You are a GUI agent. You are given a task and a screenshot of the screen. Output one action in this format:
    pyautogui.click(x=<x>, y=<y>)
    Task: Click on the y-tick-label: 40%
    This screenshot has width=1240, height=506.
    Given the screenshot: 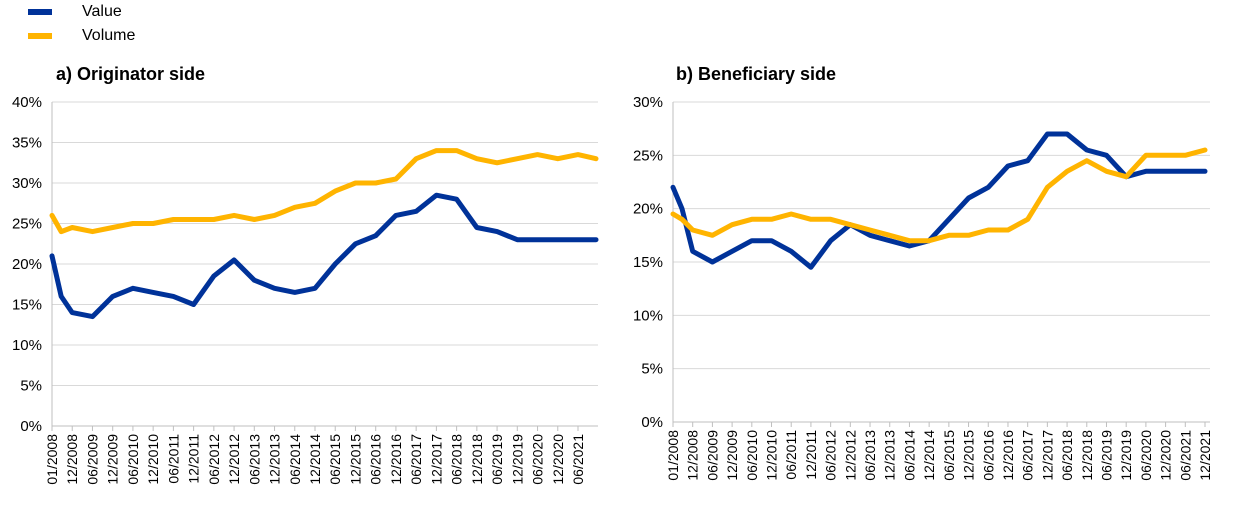 What is the action you would take?
    pyautogui.click(x=27, y=102)
    